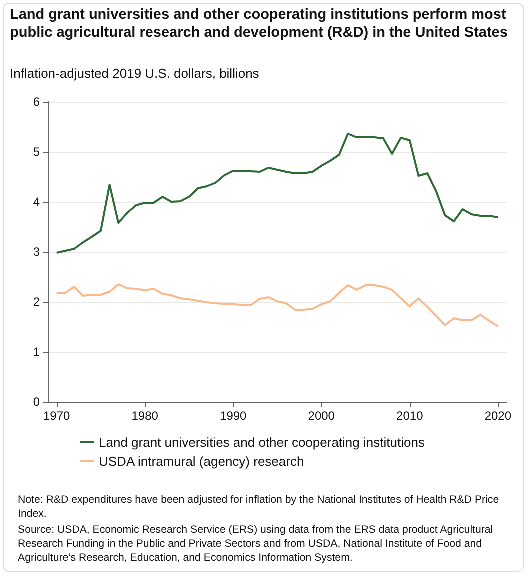 The width and height of the screenshot is (529, 577). What do you see at coordinates (259, 507) in the screenshot?
I see `text: Note: R&D expenditures have been adjusted for inflation by the National Institutes of Health R&D Price Index.` at bounding box center [259, 507].